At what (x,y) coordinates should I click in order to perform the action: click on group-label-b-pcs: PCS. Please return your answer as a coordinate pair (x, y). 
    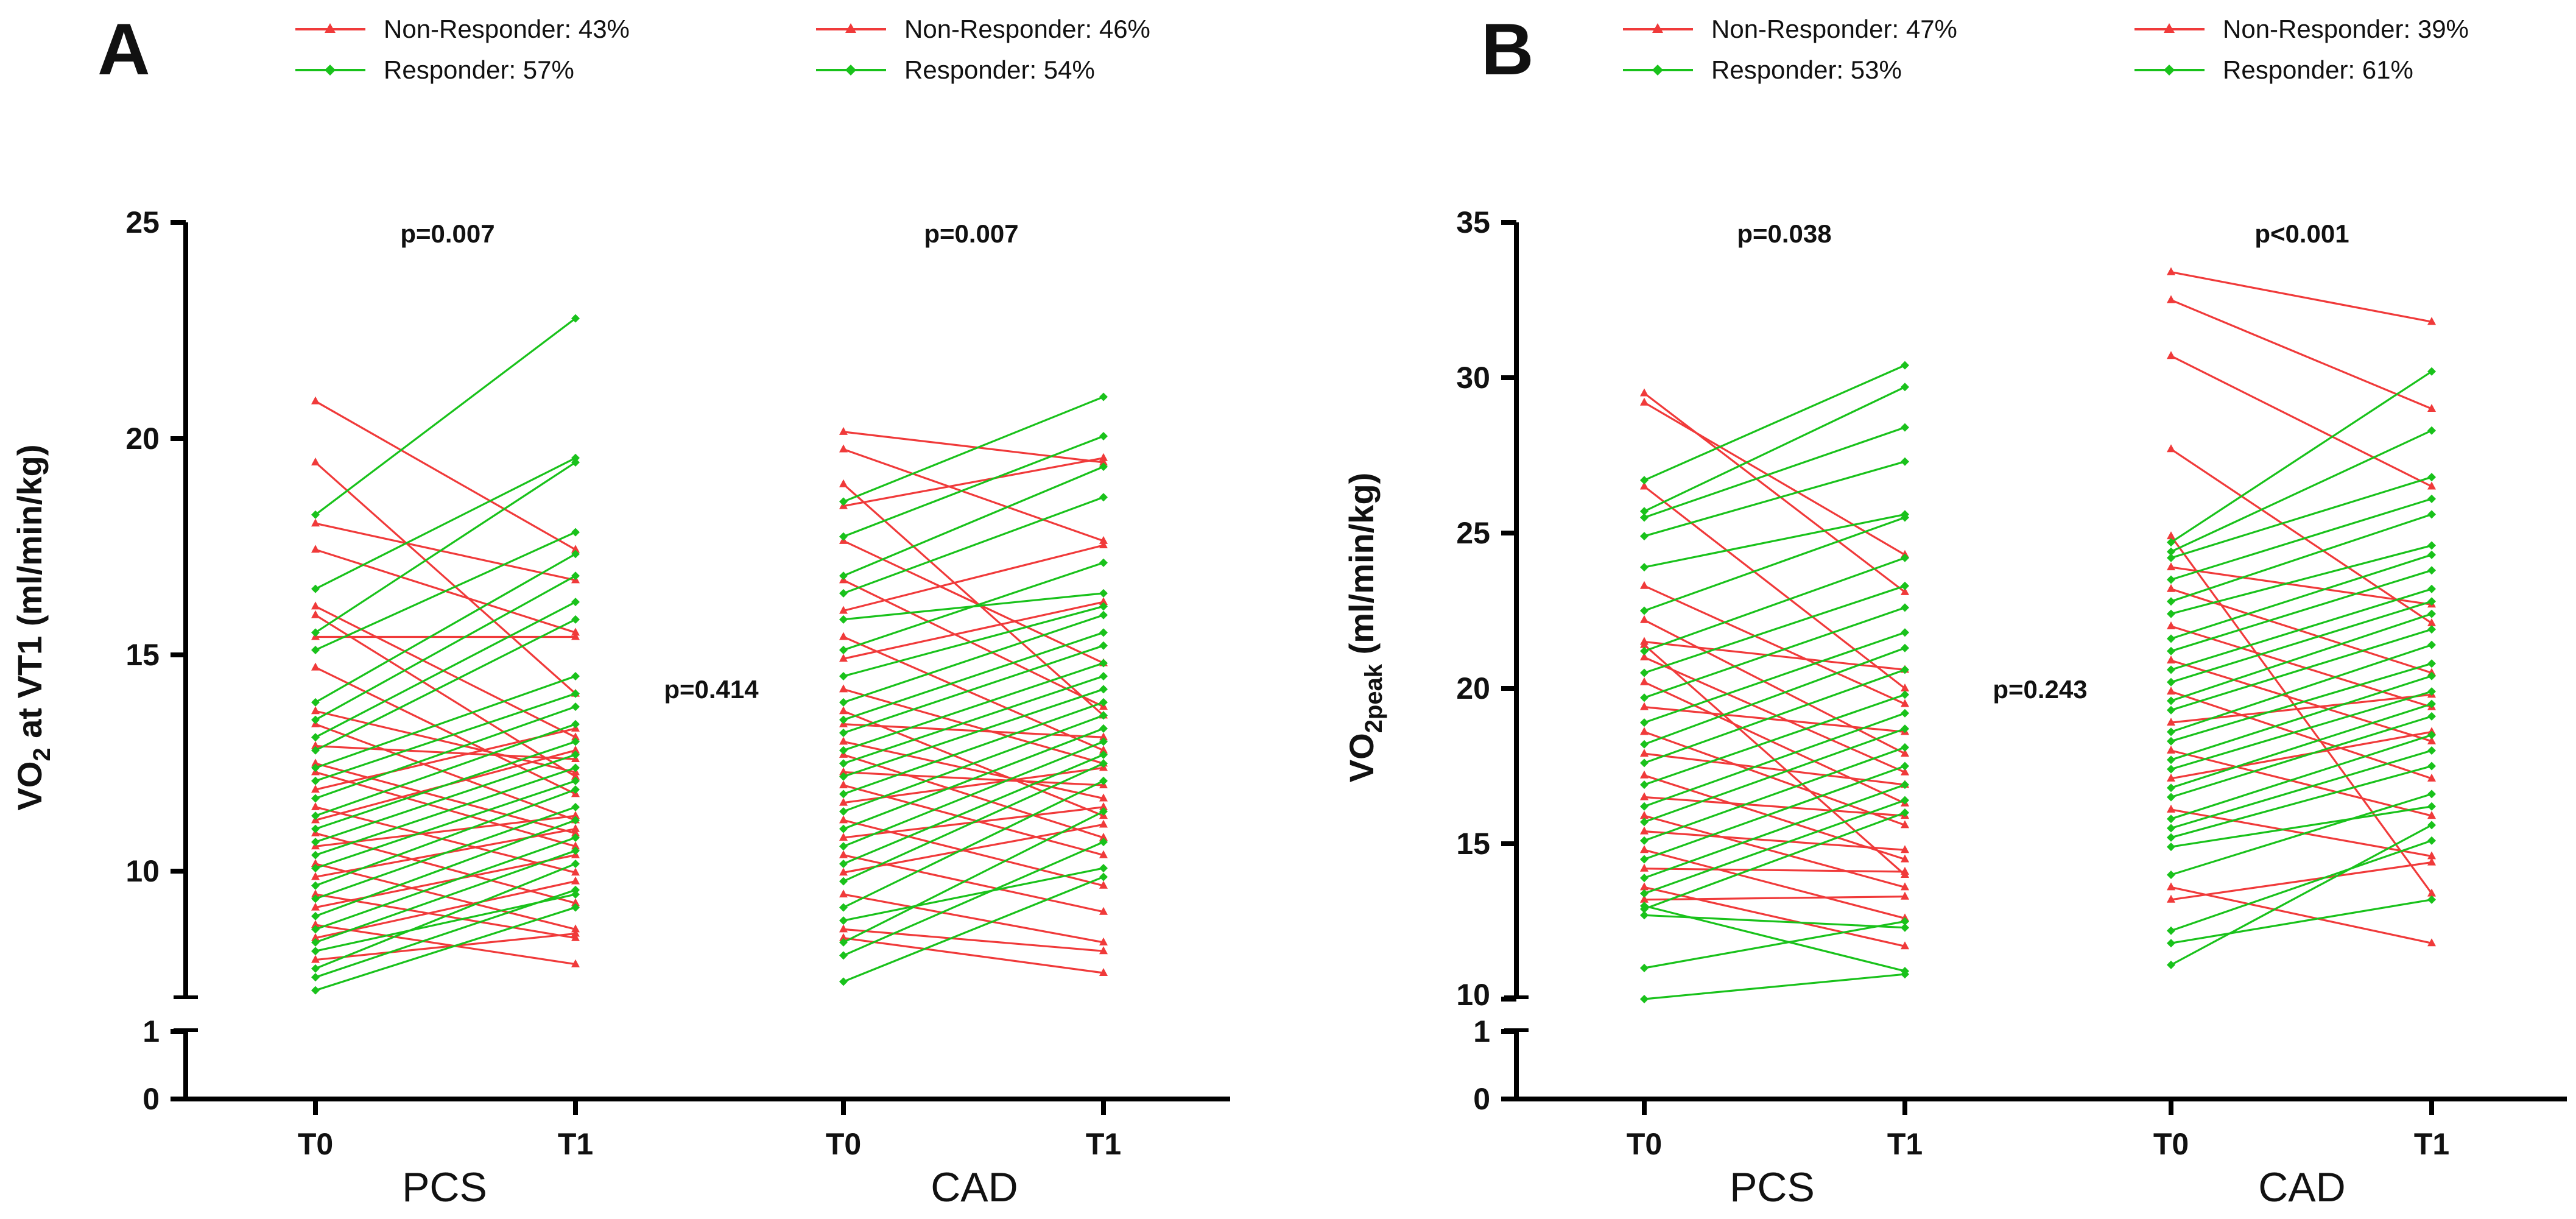
    Looking at the image, I should click on (1772, 1187).